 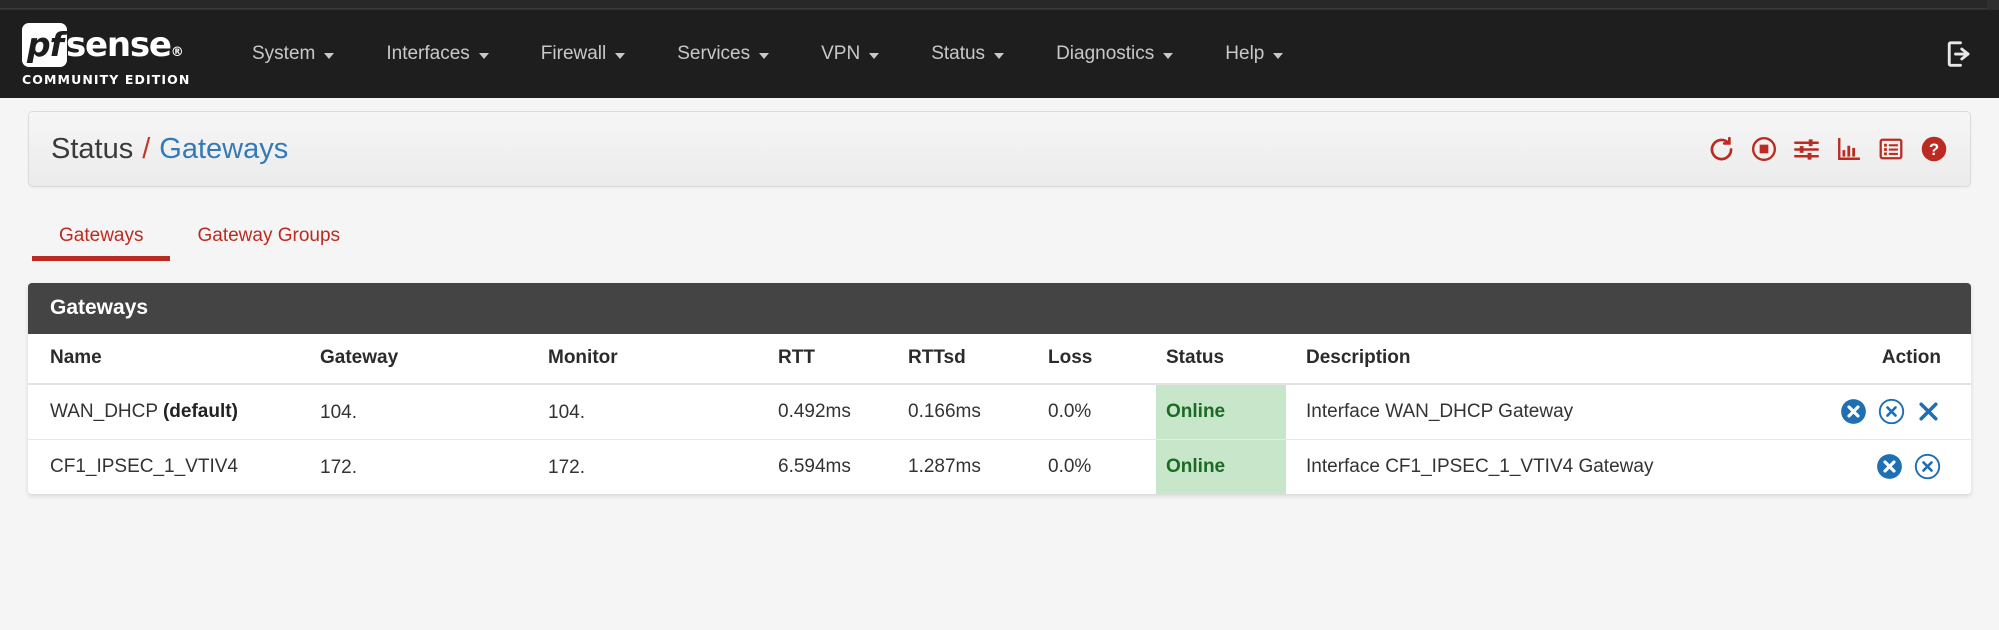 I want to click on nav-item-system: System, so click(x=293, y=54).